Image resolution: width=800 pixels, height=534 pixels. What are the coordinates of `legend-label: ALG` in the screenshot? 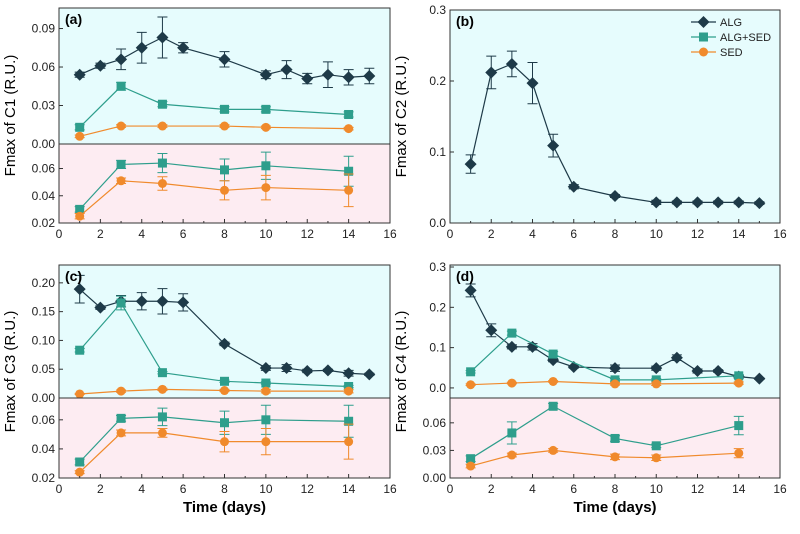 It's located at (731, 23).